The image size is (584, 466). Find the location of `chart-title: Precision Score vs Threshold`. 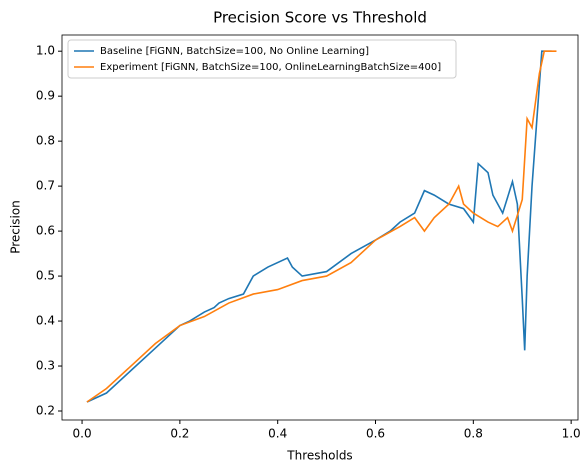

chart-title: Precision Score vs Threshold is located at coordinates (320, 18).